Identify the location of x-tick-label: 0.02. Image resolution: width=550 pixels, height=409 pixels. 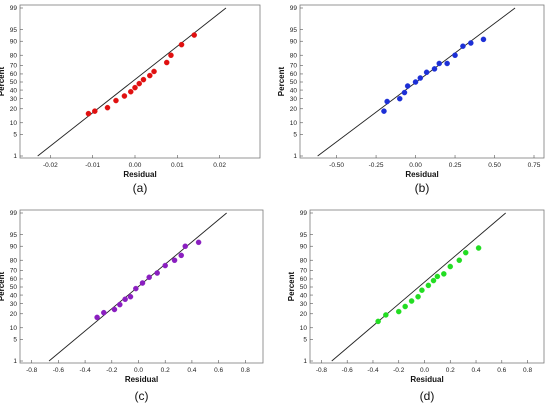
(219, 165).